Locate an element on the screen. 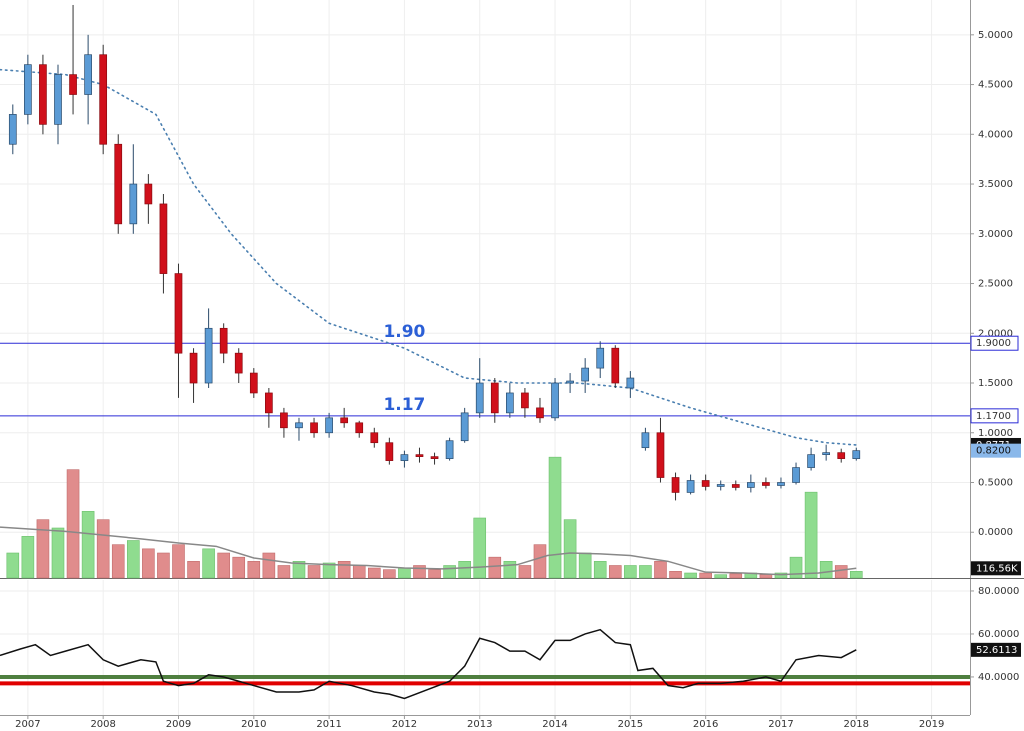 This screenshot has width=1024, height=731. level-badge-label: 1.9000 is located at coordinates (993, 343).